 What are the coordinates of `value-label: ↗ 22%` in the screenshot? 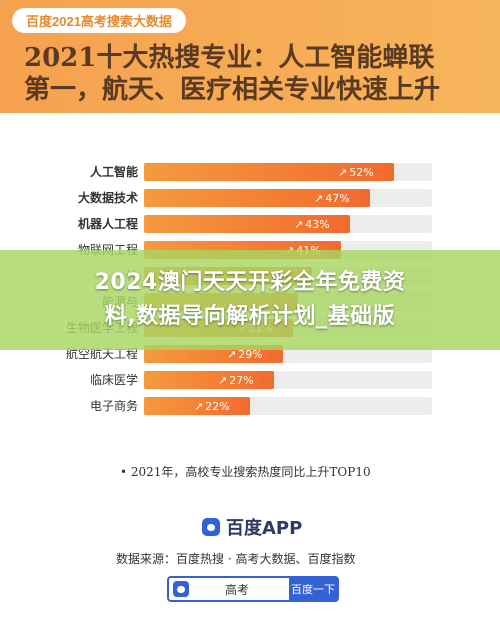 It's located at (212, 406).